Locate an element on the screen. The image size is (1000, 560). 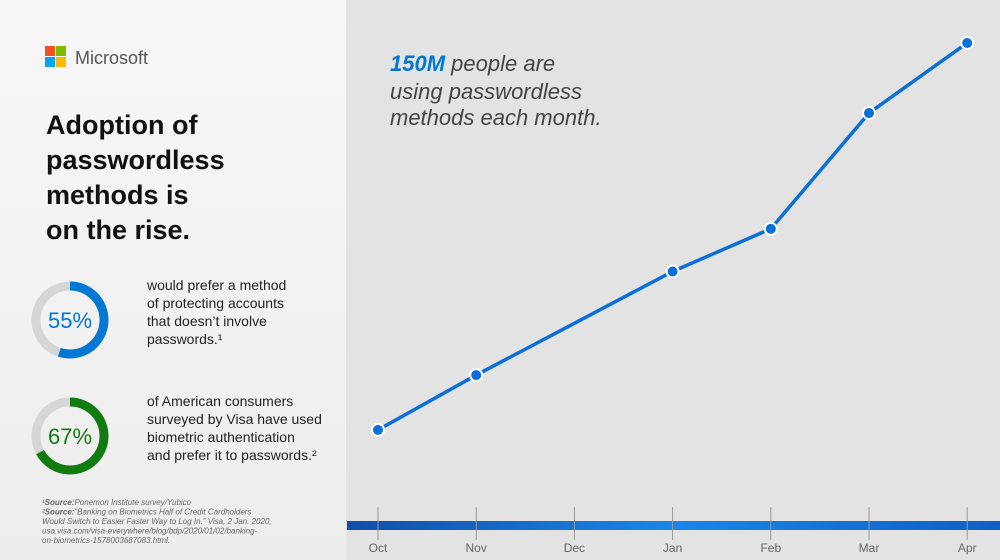
x-tick-label: Mar is located at coordinates (869, 548).